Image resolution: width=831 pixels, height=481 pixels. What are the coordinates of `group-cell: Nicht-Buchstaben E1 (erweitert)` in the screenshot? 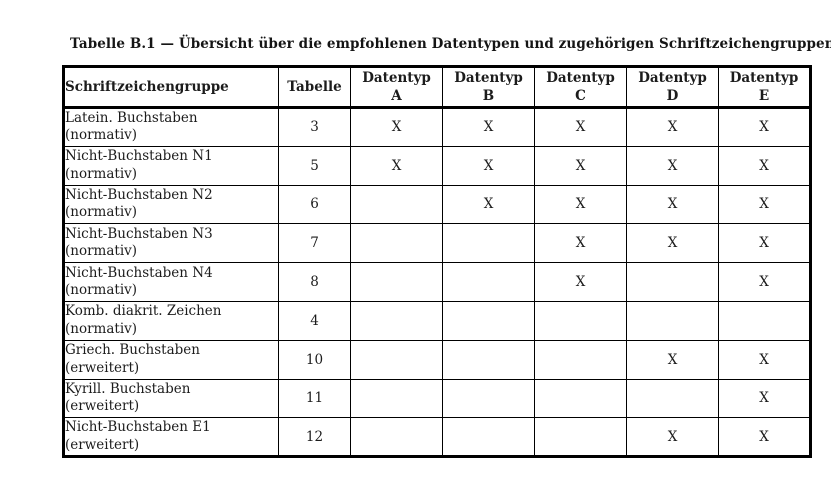 It's located at (171, 437).